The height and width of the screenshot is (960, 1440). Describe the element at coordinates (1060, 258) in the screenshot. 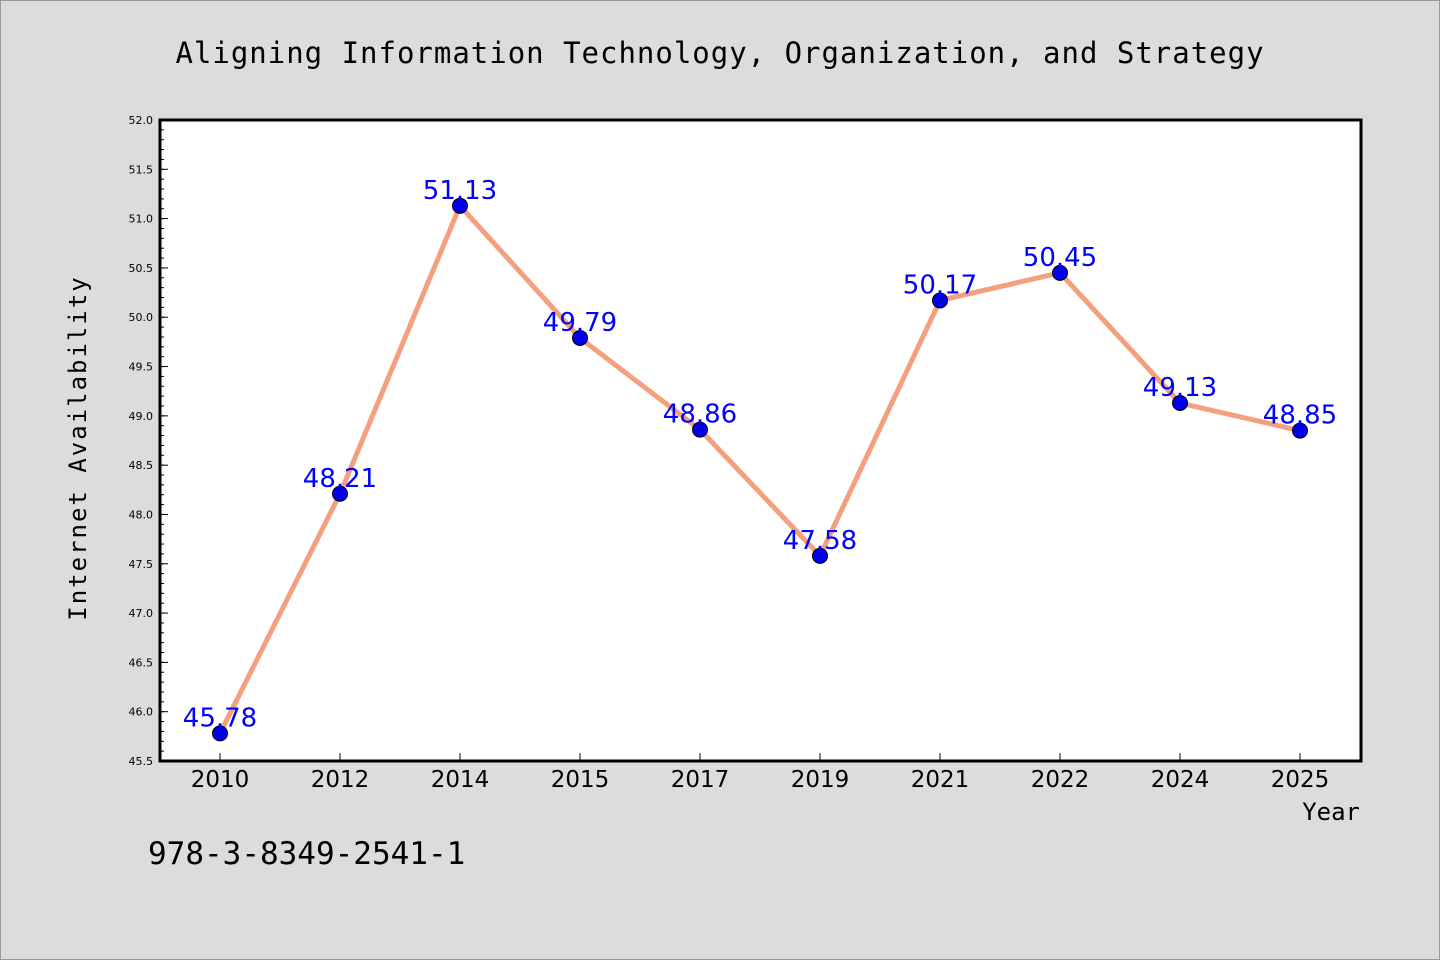

I see `data-label: 50.45` at that location.